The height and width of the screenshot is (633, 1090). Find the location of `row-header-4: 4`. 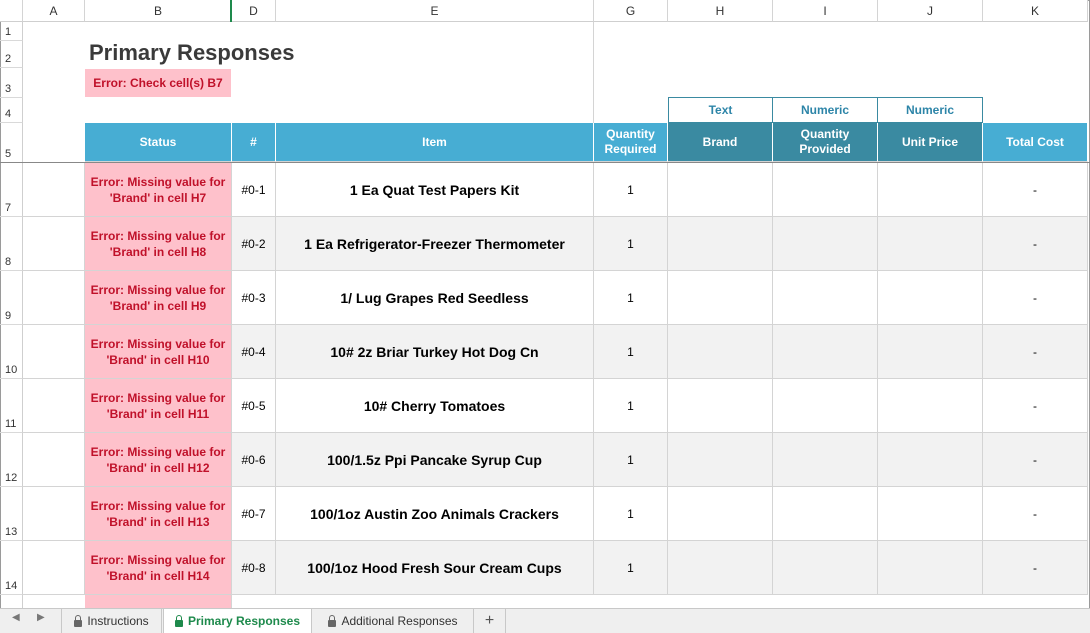

row-header-4: 4 is located at coordinates (11, 110).